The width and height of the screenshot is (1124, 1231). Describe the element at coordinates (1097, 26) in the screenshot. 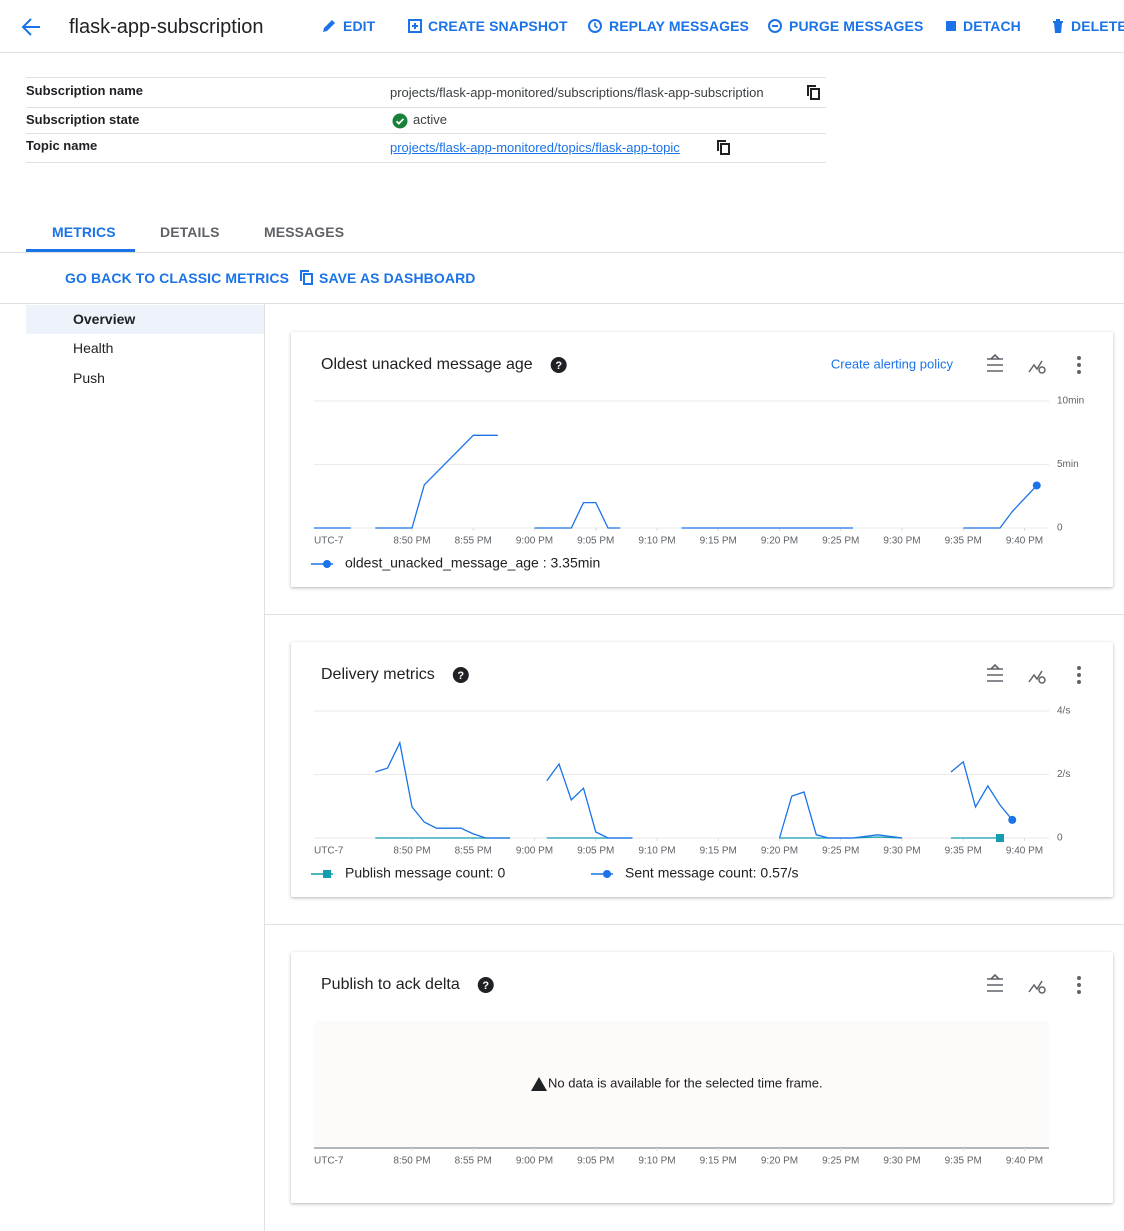

I see `header-action: DELETE` at that location.